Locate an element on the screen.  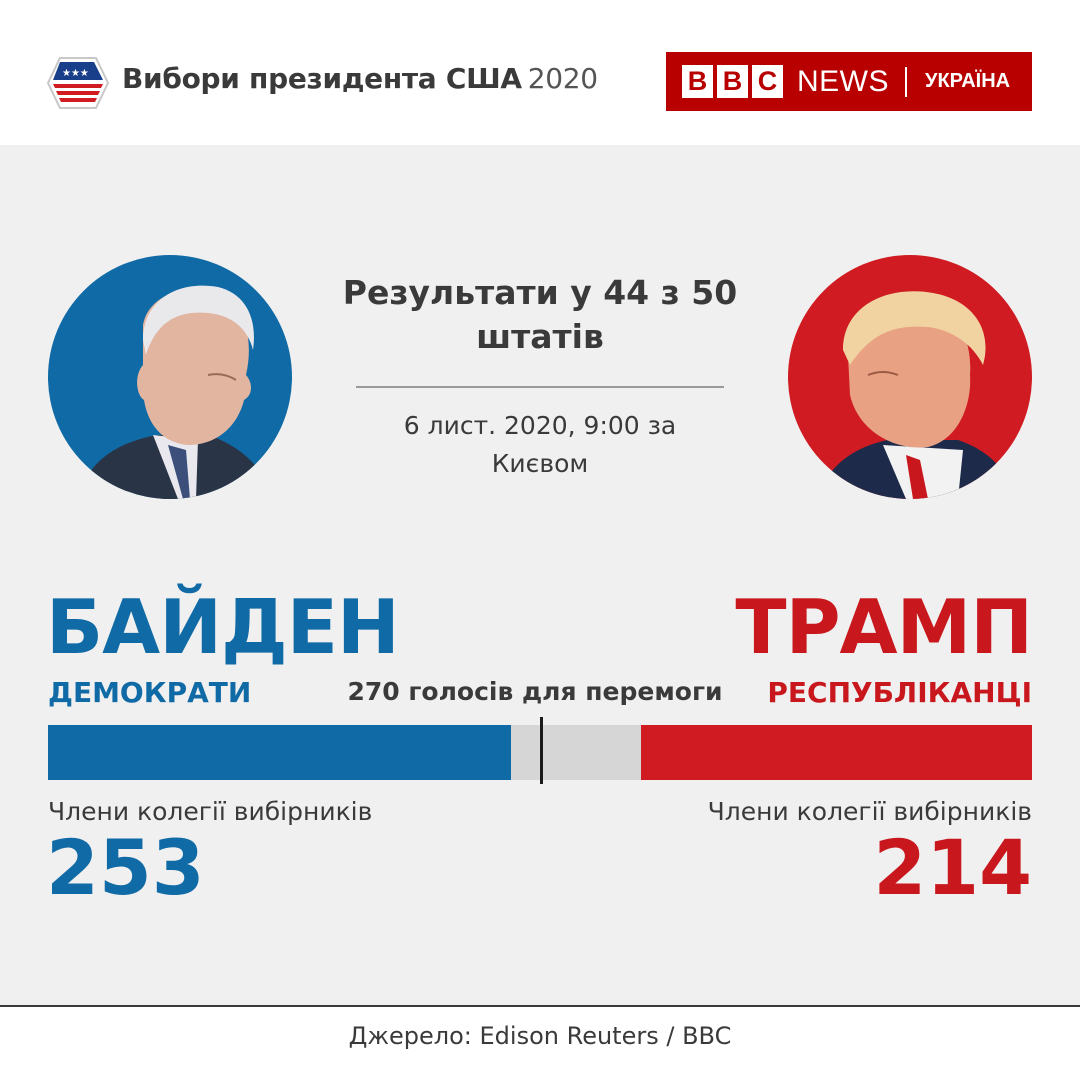
electoral-votes-trump: 214 is located at coordinates (952, 867).